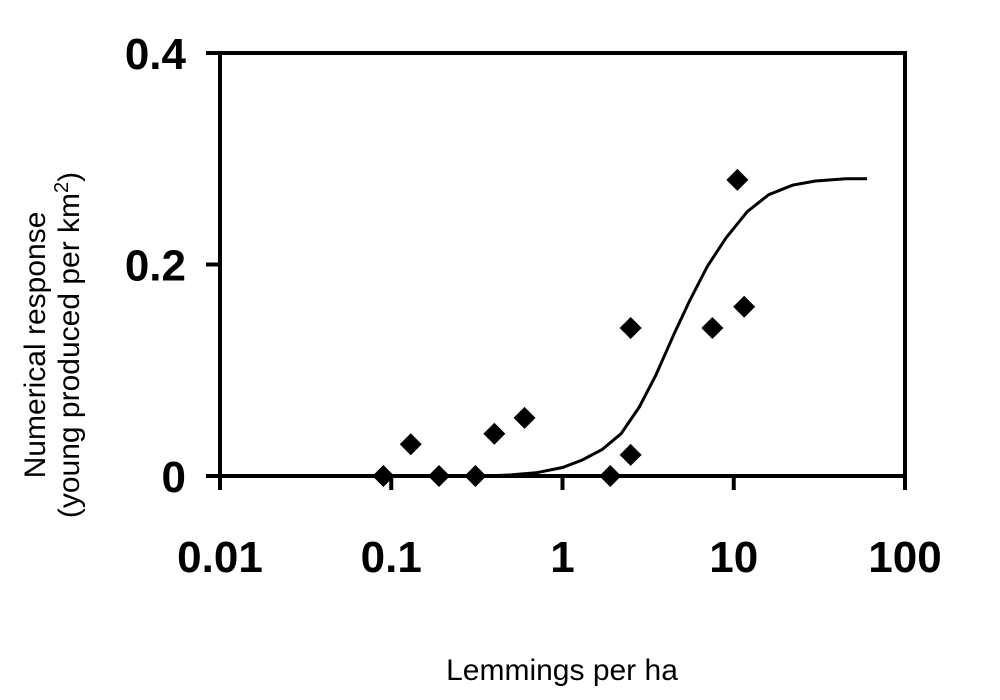  What do you see at coordinates (213, 264) in the screenshot?
I see `y-axis-ticks` at bounding box center [213, 264].